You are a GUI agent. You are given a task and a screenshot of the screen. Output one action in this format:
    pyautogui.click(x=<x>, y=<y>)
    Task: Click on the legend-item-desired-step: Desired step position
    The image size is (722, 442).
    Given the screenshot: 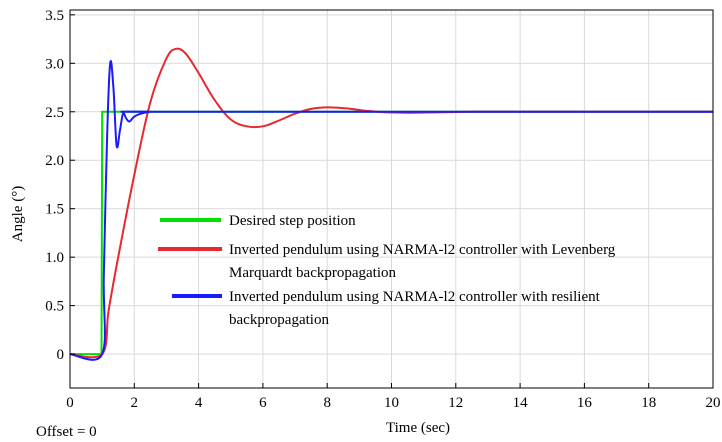 What is the action you would take?
    pyautogui.click(x=258, y=221)
    